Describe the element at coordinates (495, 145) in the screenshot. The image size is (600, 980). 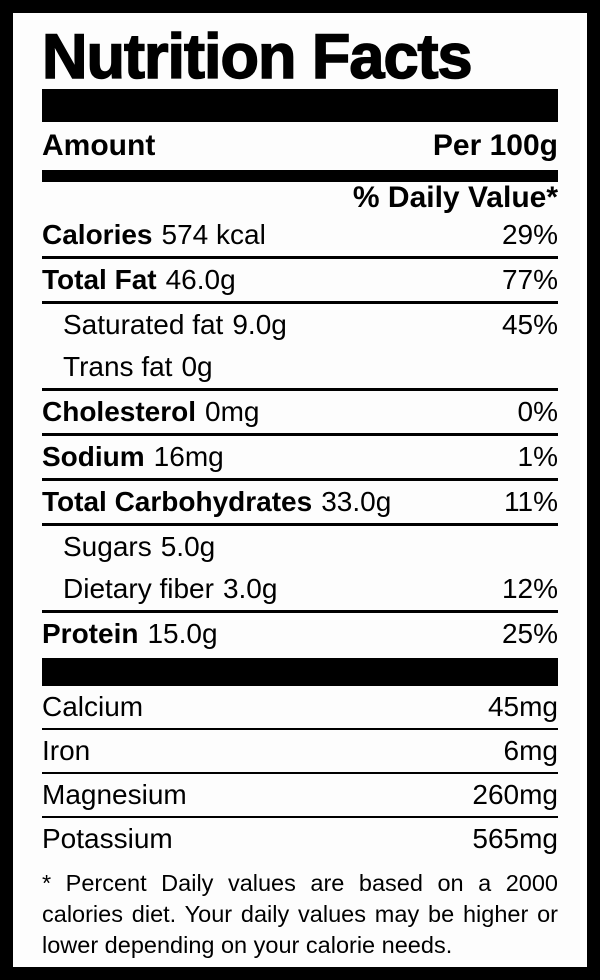
I see `per-100g-label: Per 100g` at that location.